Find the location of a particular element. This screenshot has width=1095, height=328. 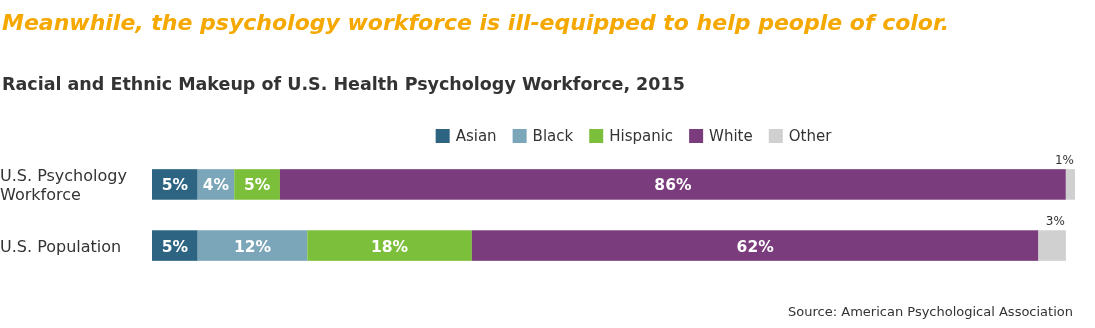

legend-label: Black is located at coordinates (553, 136).